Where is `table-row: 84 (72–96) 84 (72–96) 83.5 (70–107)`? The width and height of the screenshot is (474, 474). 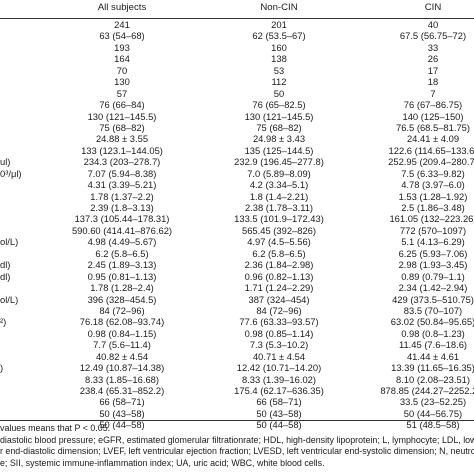 table-row: 84 (72–96) 84 (72–96) 83.5 (70–107) is located at coordinates (237, 310).